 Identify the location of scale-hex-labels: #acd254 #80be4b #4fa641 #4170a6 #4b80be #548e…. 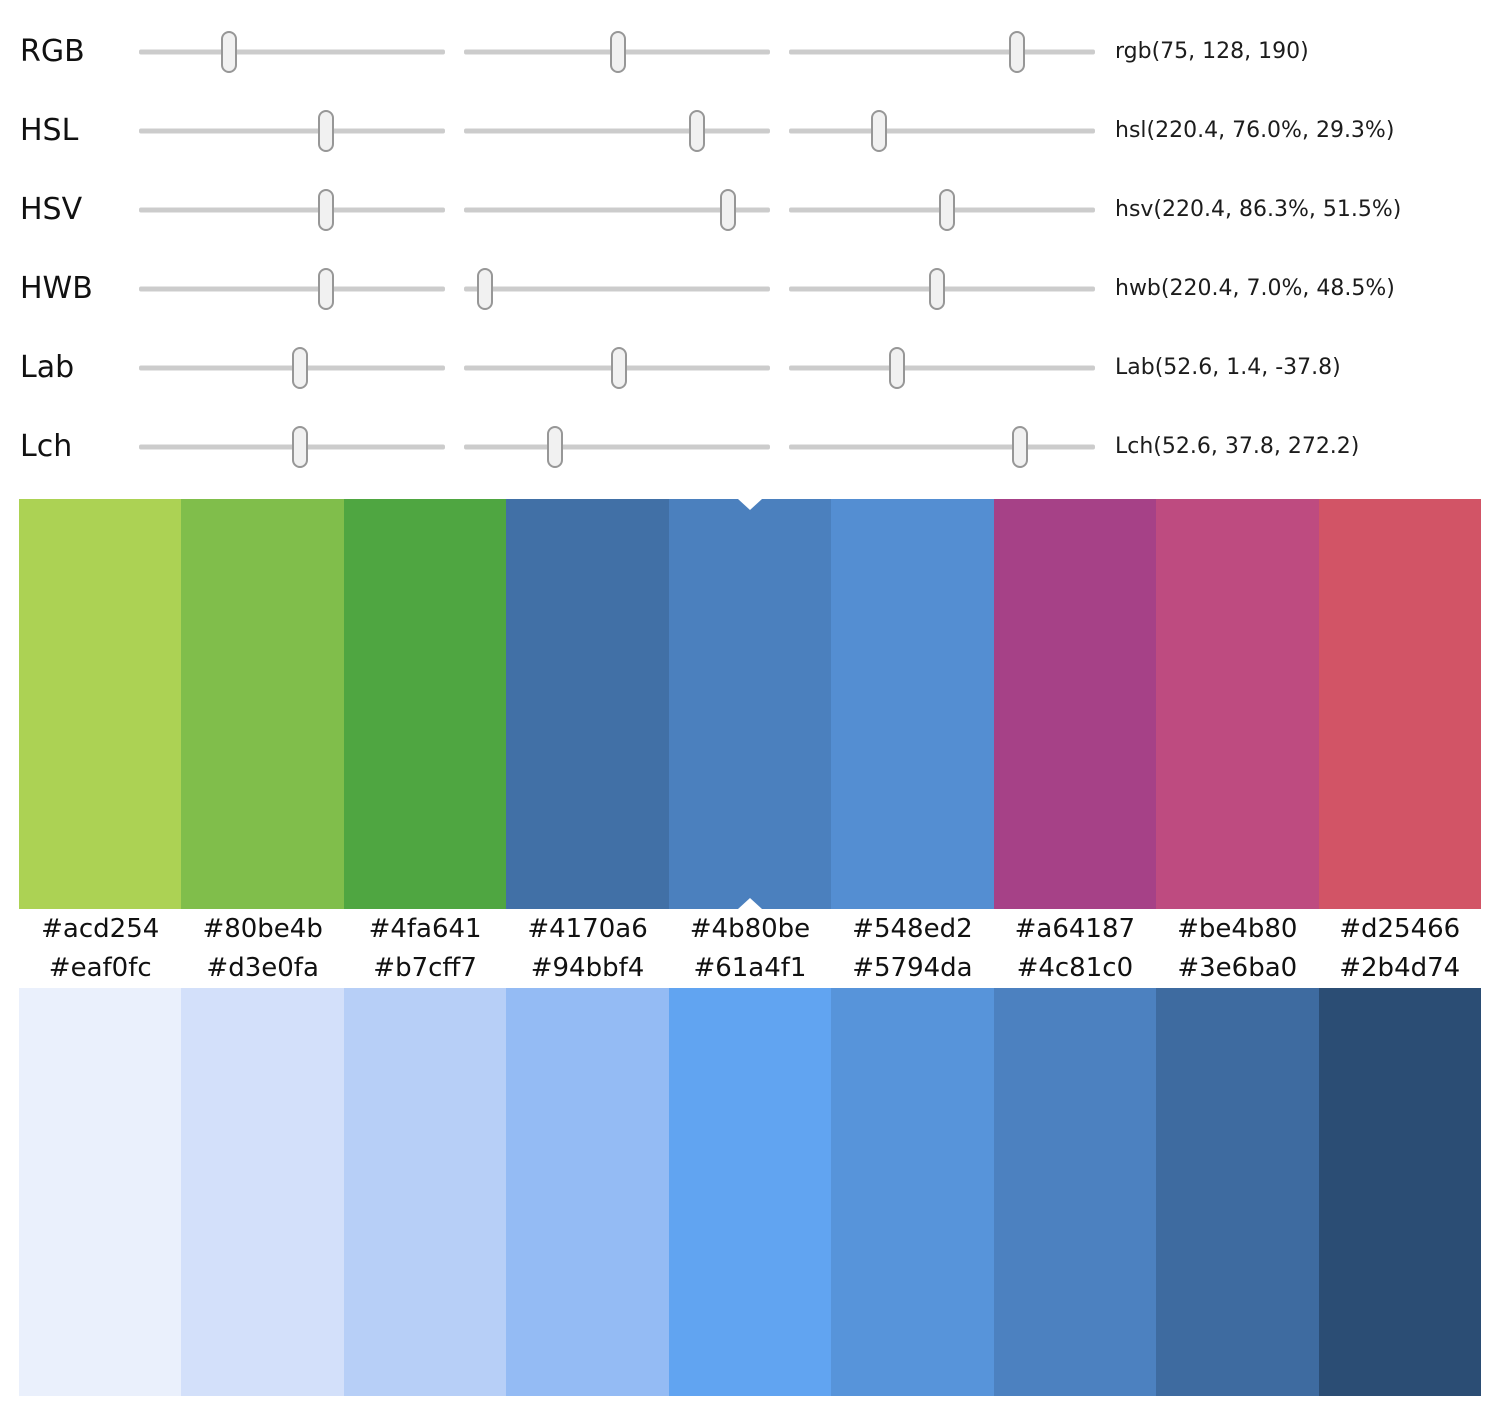
(750, 929).